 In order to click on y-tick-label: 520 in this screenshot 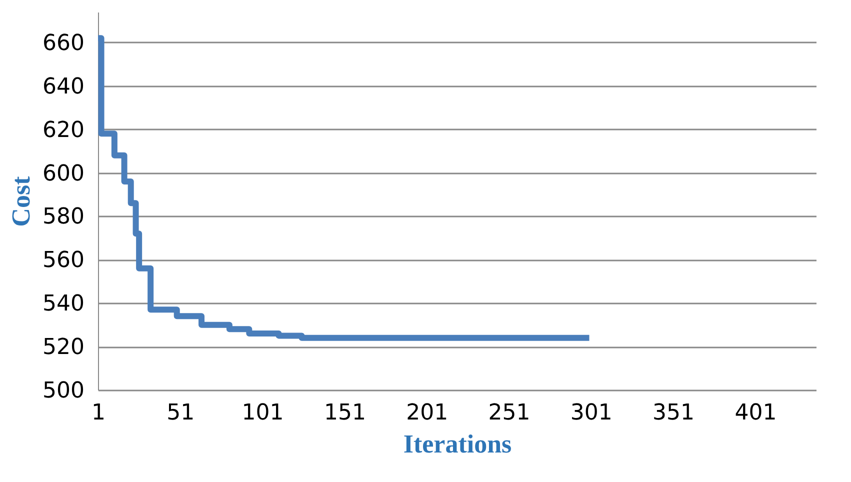, I will do `click(63, 347)`.